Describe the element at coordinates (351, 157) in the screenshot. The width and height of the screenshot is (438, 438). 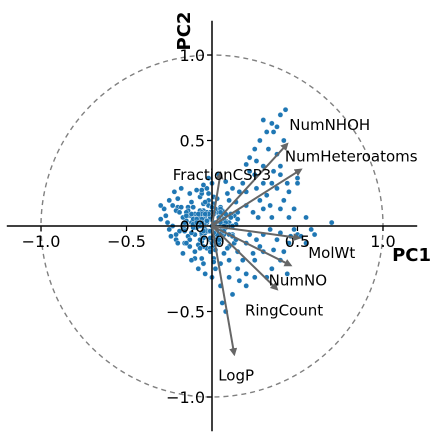
I see `loading-label: NumHeteroatoms` at that location.